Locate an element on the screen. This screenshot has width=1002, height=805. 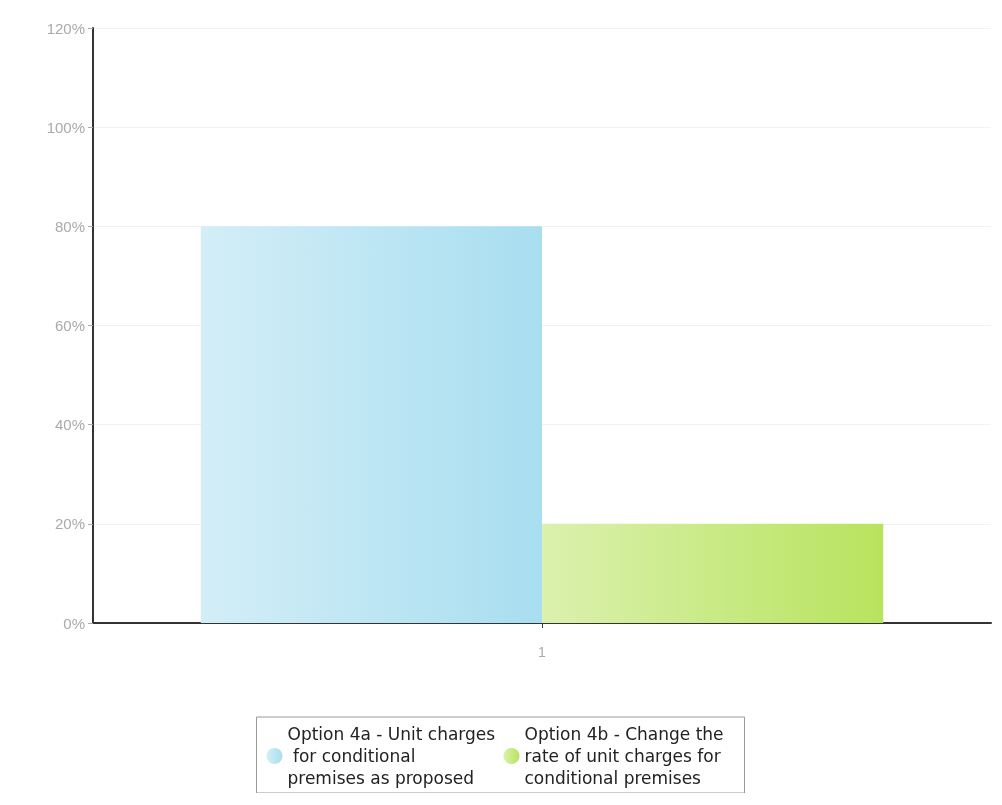
y-tick-label: 60% is located at coordinates (69, 325).